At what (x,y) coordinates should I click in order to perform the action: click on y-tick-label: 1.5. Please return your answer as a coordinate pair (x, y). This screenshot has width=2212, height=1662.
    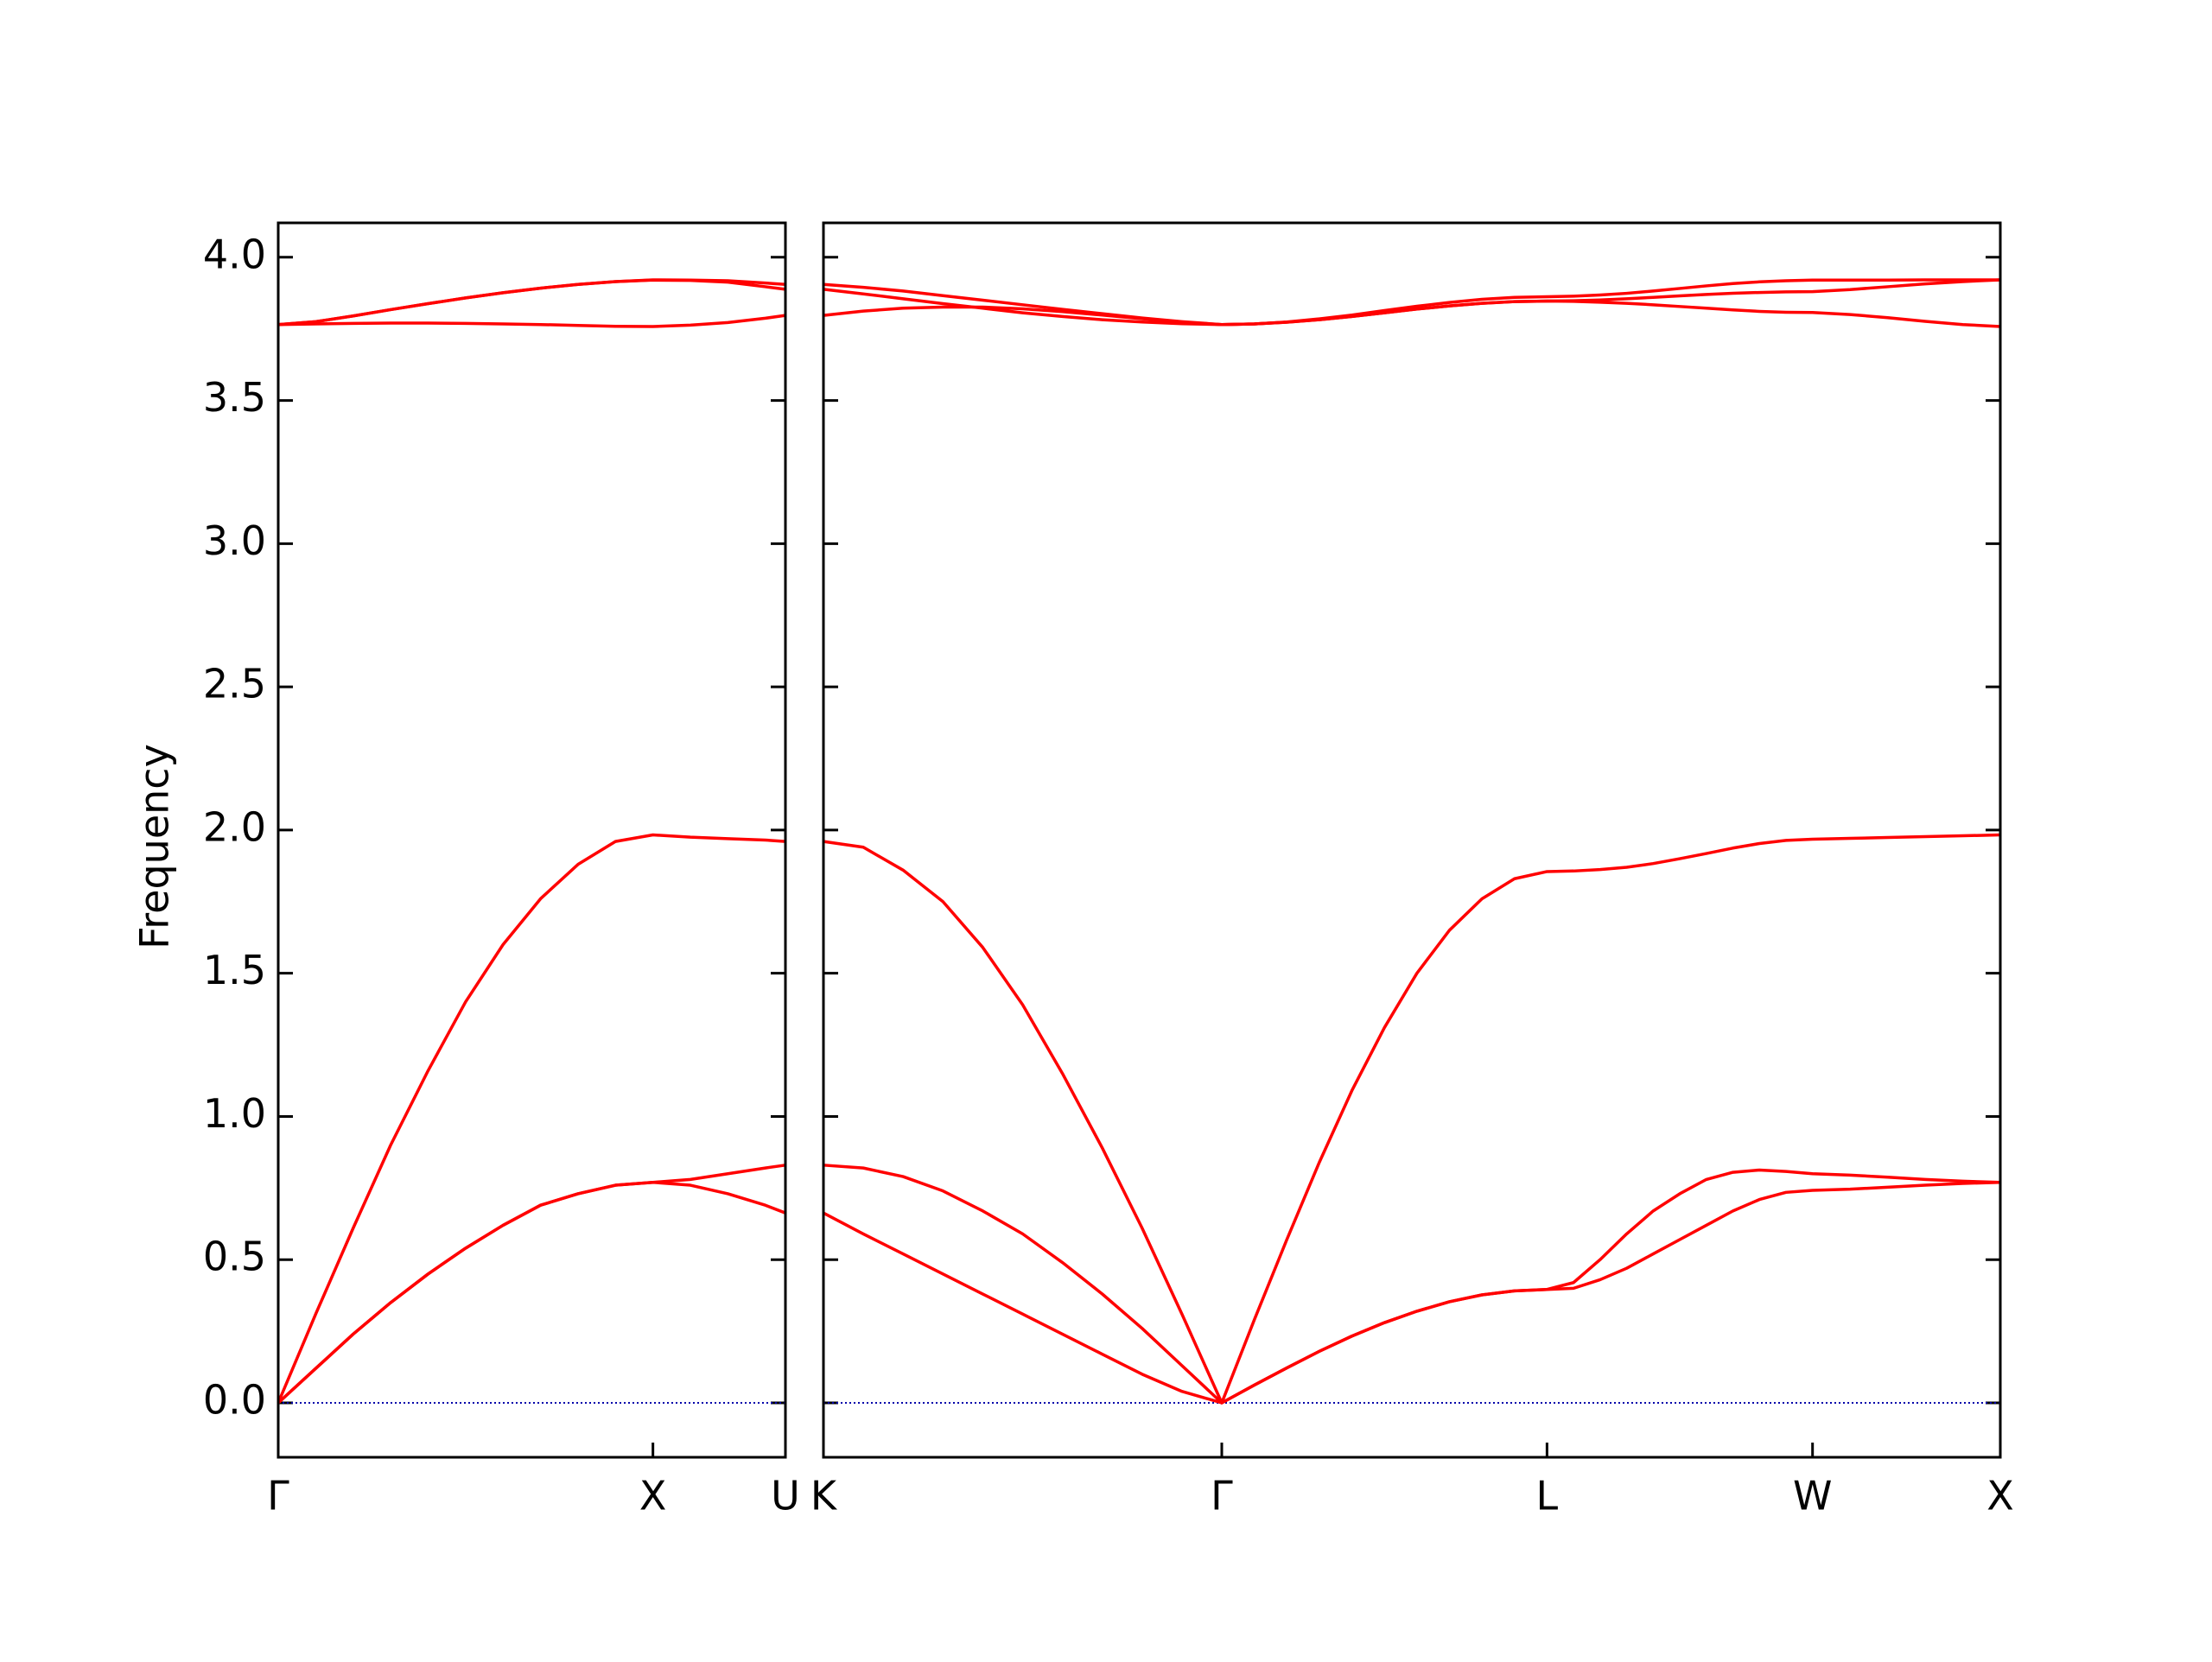
    Looking at the image, I should click on (234, 970).